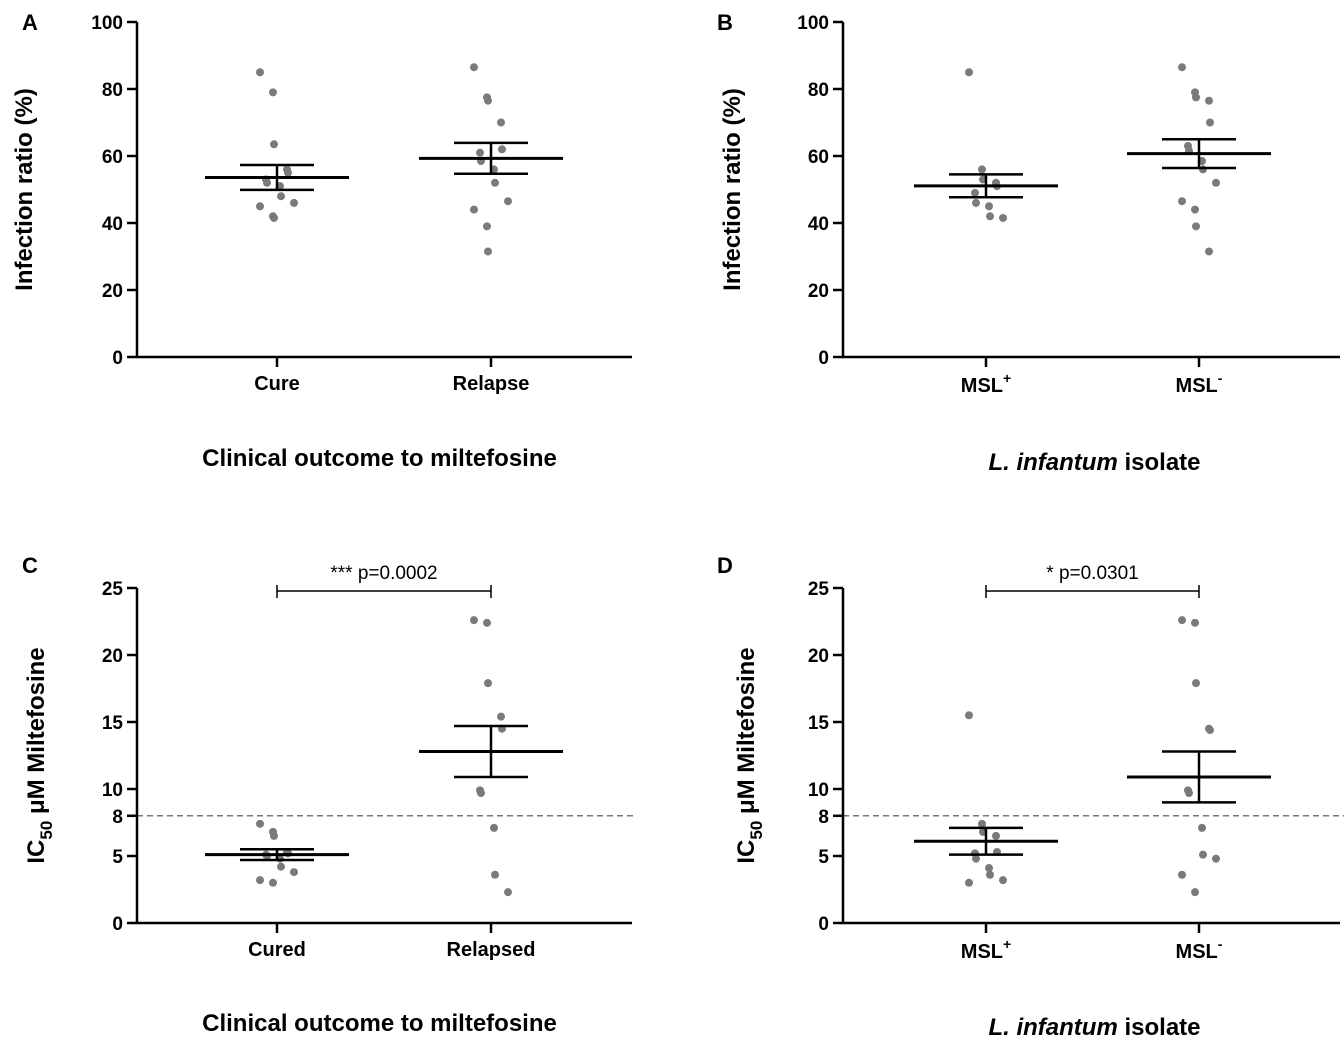 The image size is (1344, 1040). What do you see at coordinates (383, 573) in the screenshot?
I see `significance-label: *** p=0.0002` at bounding box center [383, 573].